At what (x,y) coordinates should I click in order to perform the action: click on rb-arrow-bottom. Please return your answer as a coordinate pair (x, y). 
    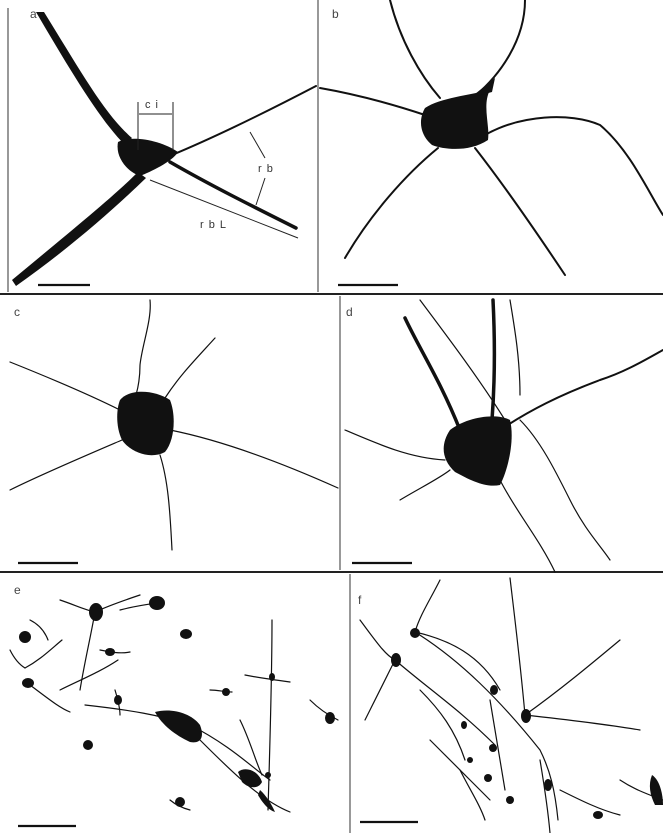
    Looking at the image, I should click on (260, 191).